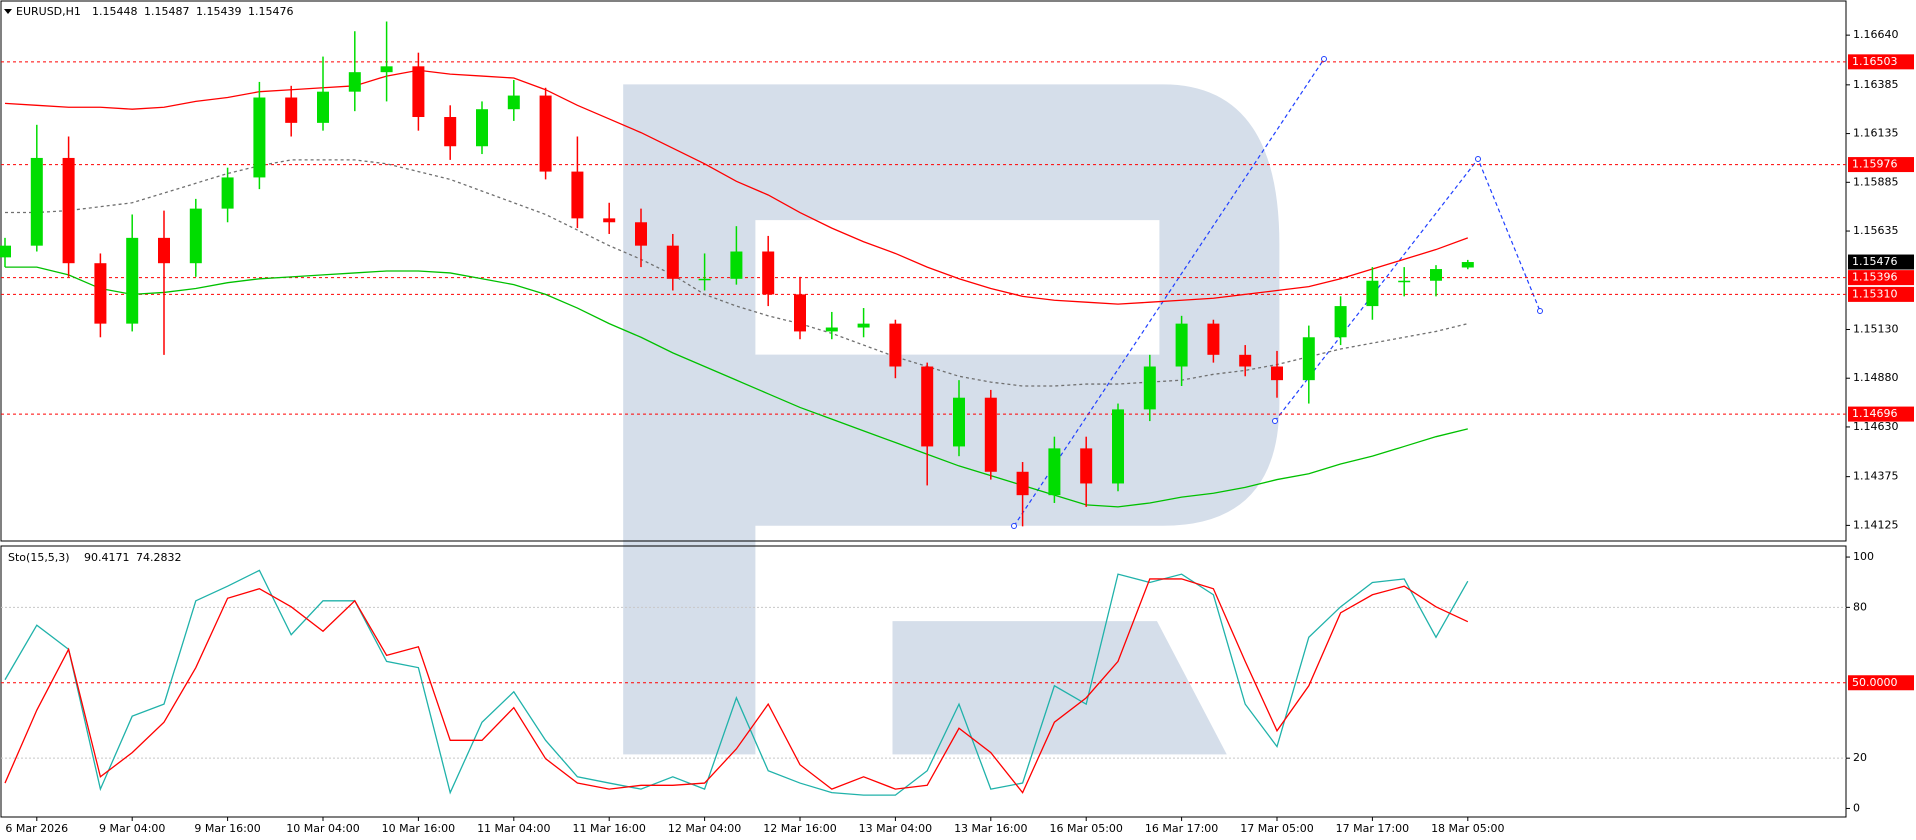 The height and width of the screenshot is (840, 1916). What do you see at coordinates (1875, 261) in the screenshot?
I see `last-price-label: 1.15476` at bounding box center [1875, 261].